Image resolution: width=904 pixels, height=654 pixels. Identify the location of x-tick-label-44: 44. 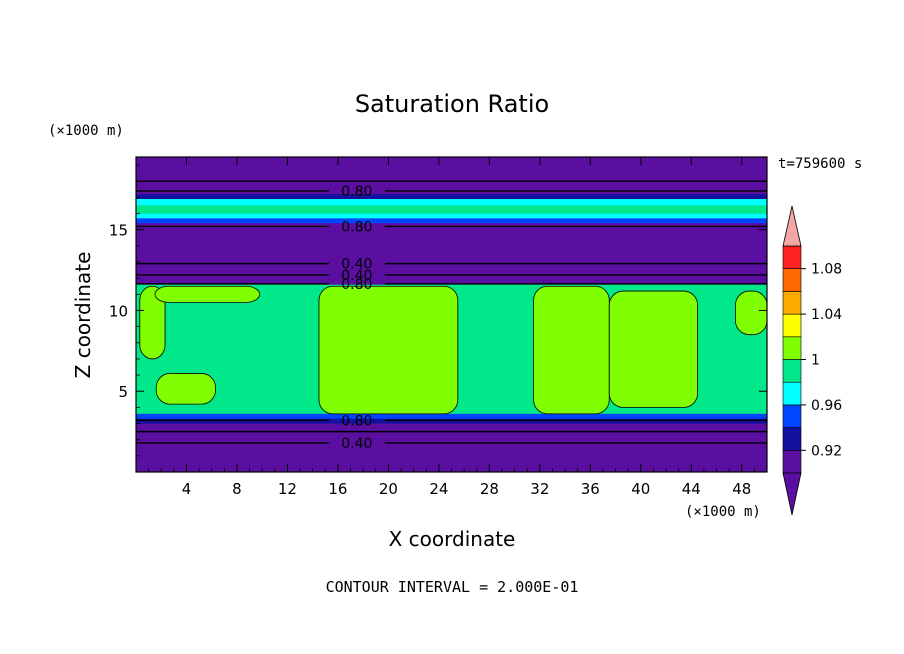
(691, 489).